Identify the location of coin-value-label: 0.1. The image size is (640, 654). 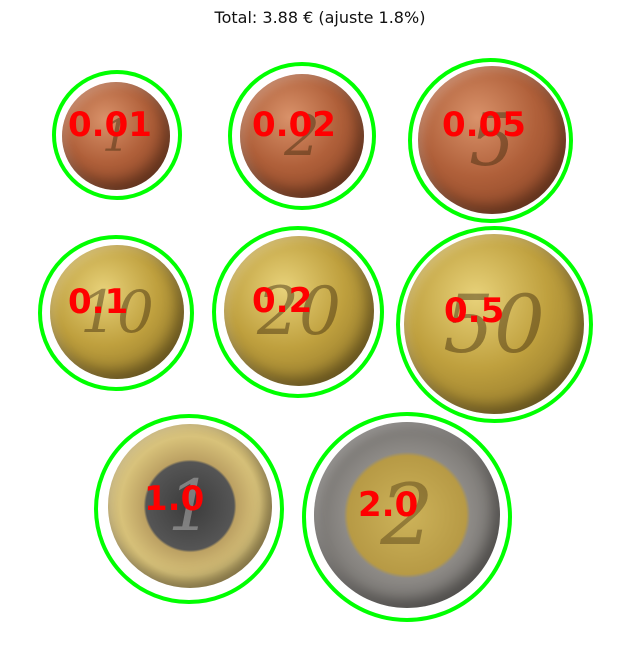
(98, 302).